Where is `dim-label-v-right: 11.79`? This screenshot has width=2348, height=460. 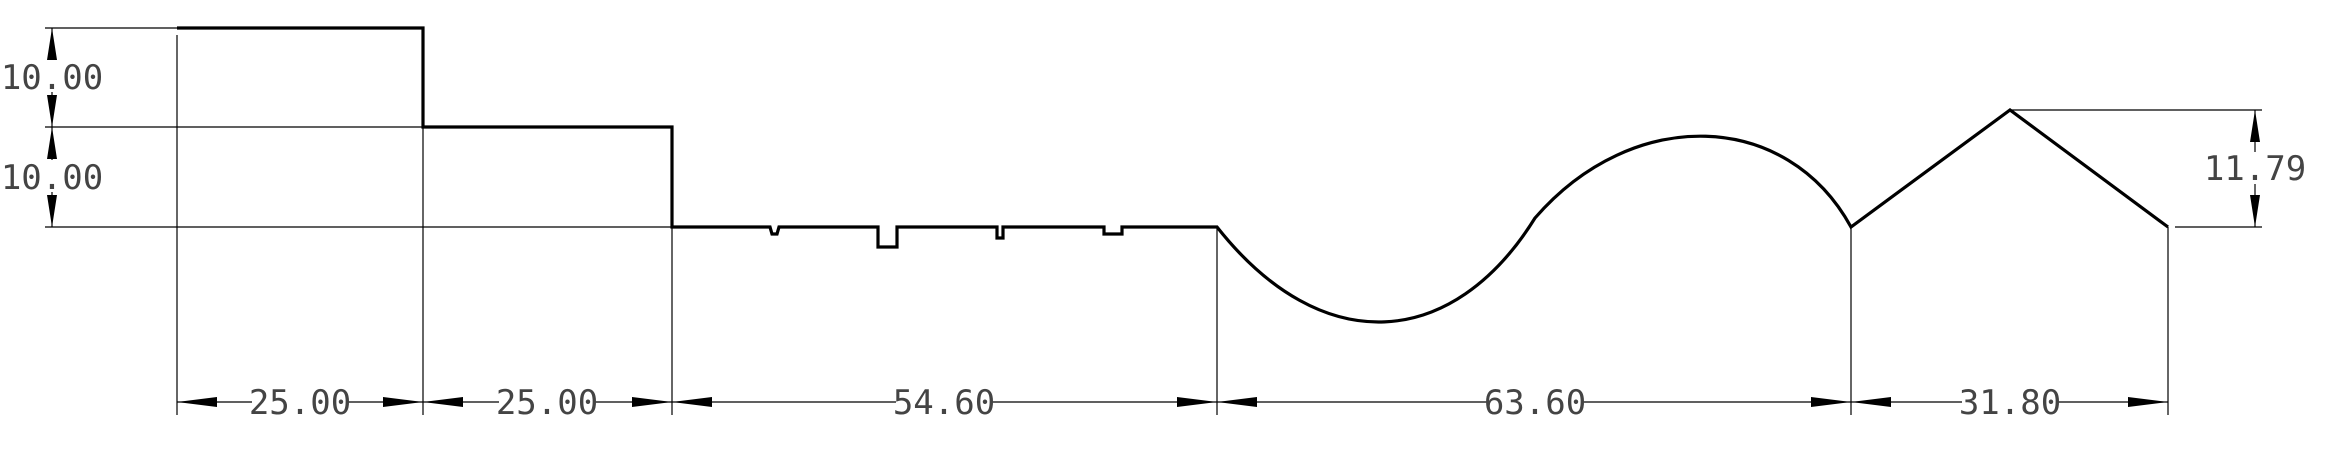
dim-label-v-right: 11.79 is located at coordinates (2255, 169).